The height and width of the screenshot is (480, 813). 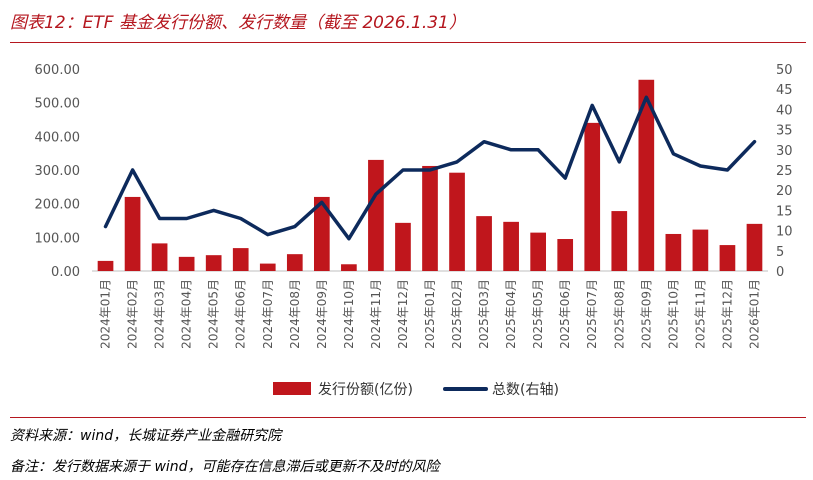 What do you see at coordinates (58, 205) in the screenshot?
I see `y-left-tick-label: 200.00` at bounding box center [58, 205].